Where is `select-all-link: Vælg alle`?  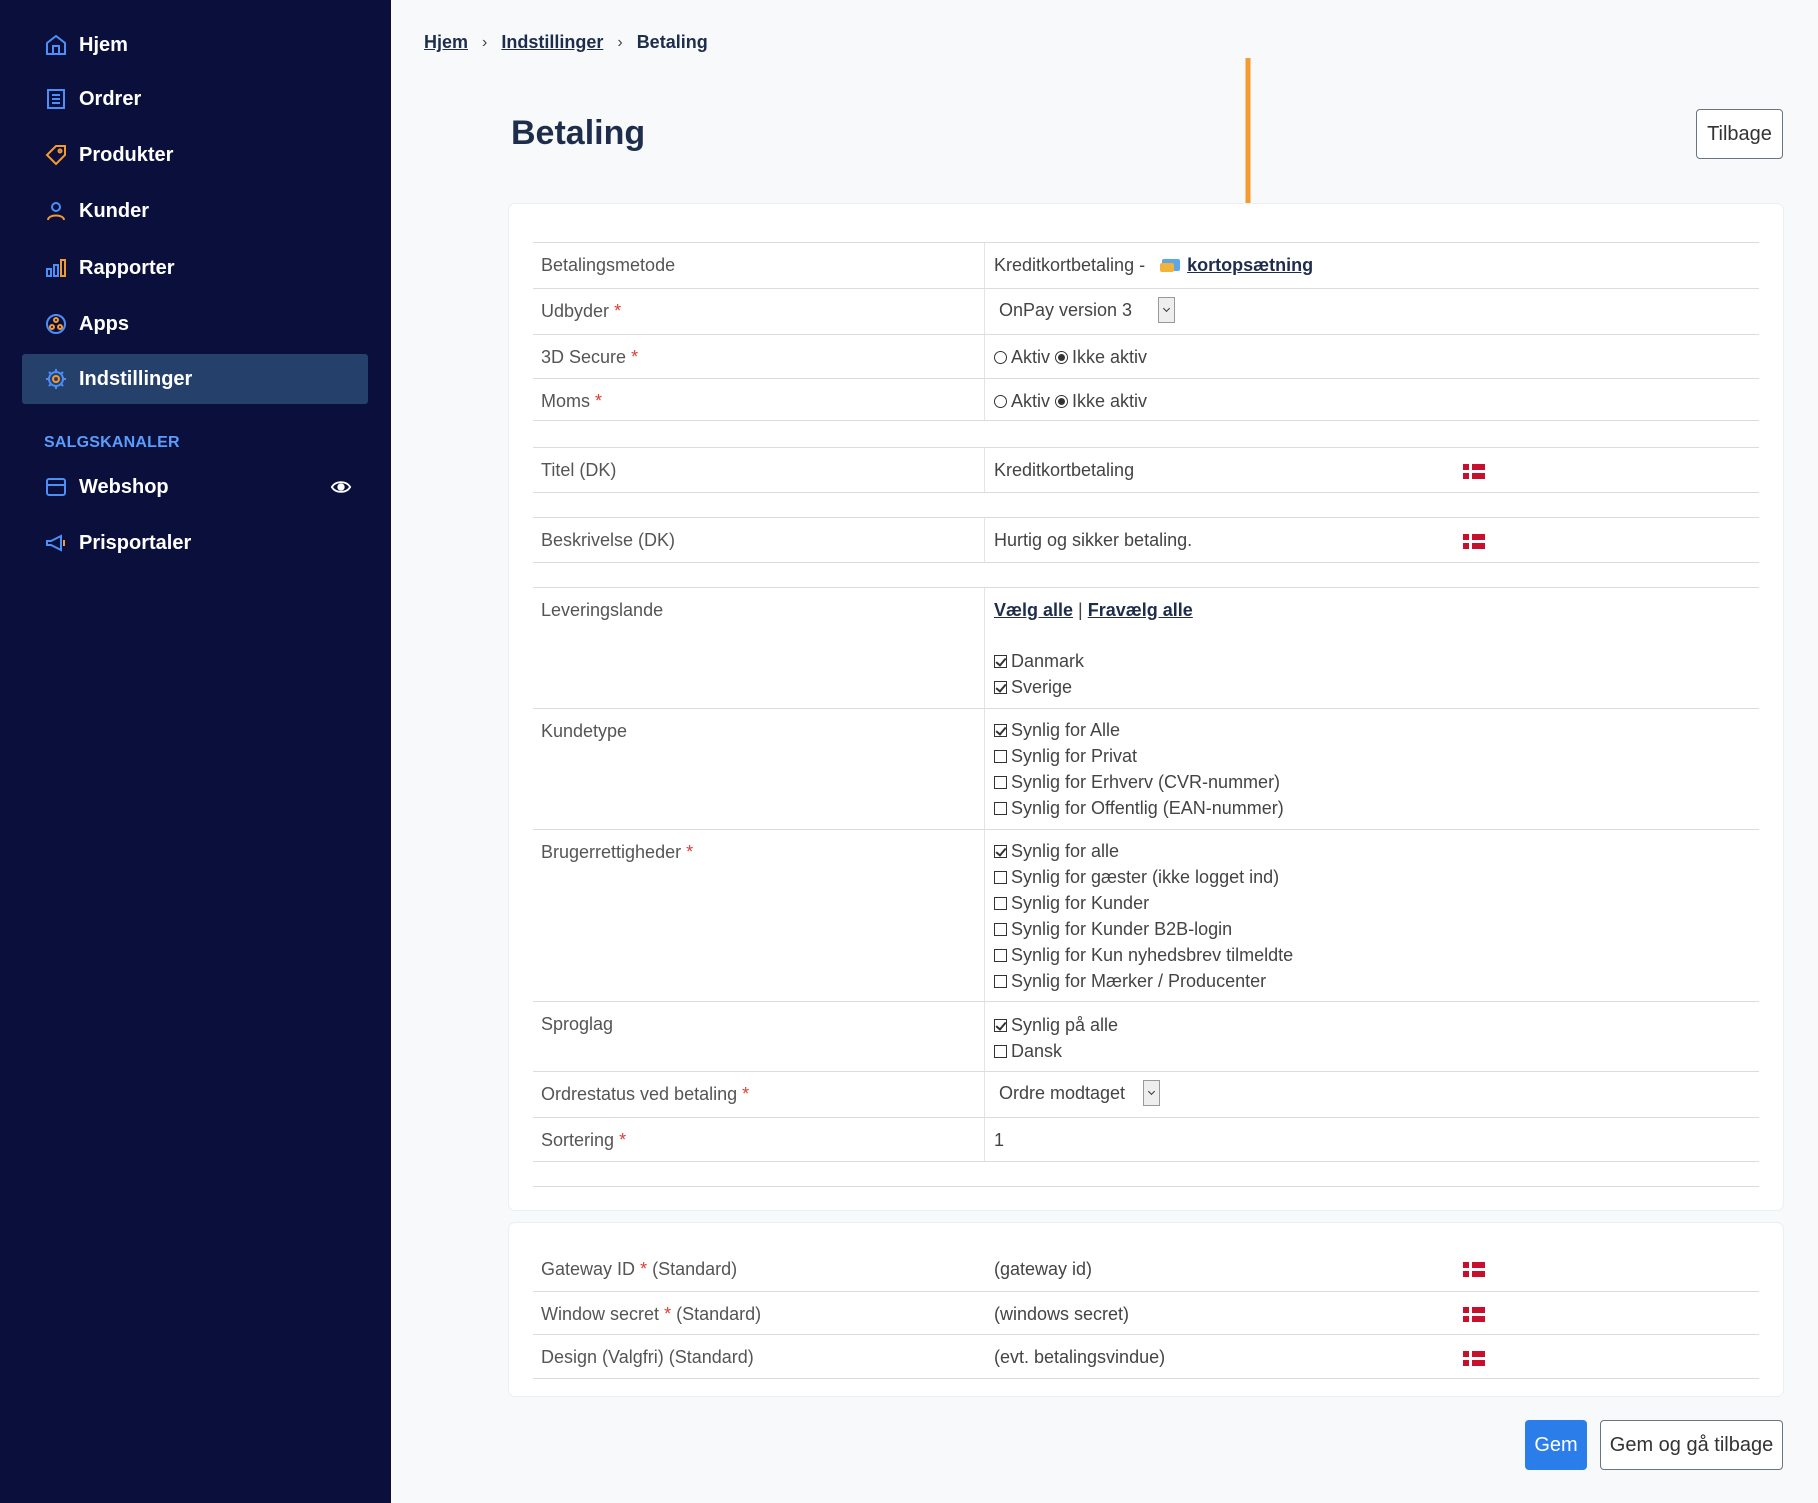 select-all-link: Vælg alle is located at coordinates (1034, 610).